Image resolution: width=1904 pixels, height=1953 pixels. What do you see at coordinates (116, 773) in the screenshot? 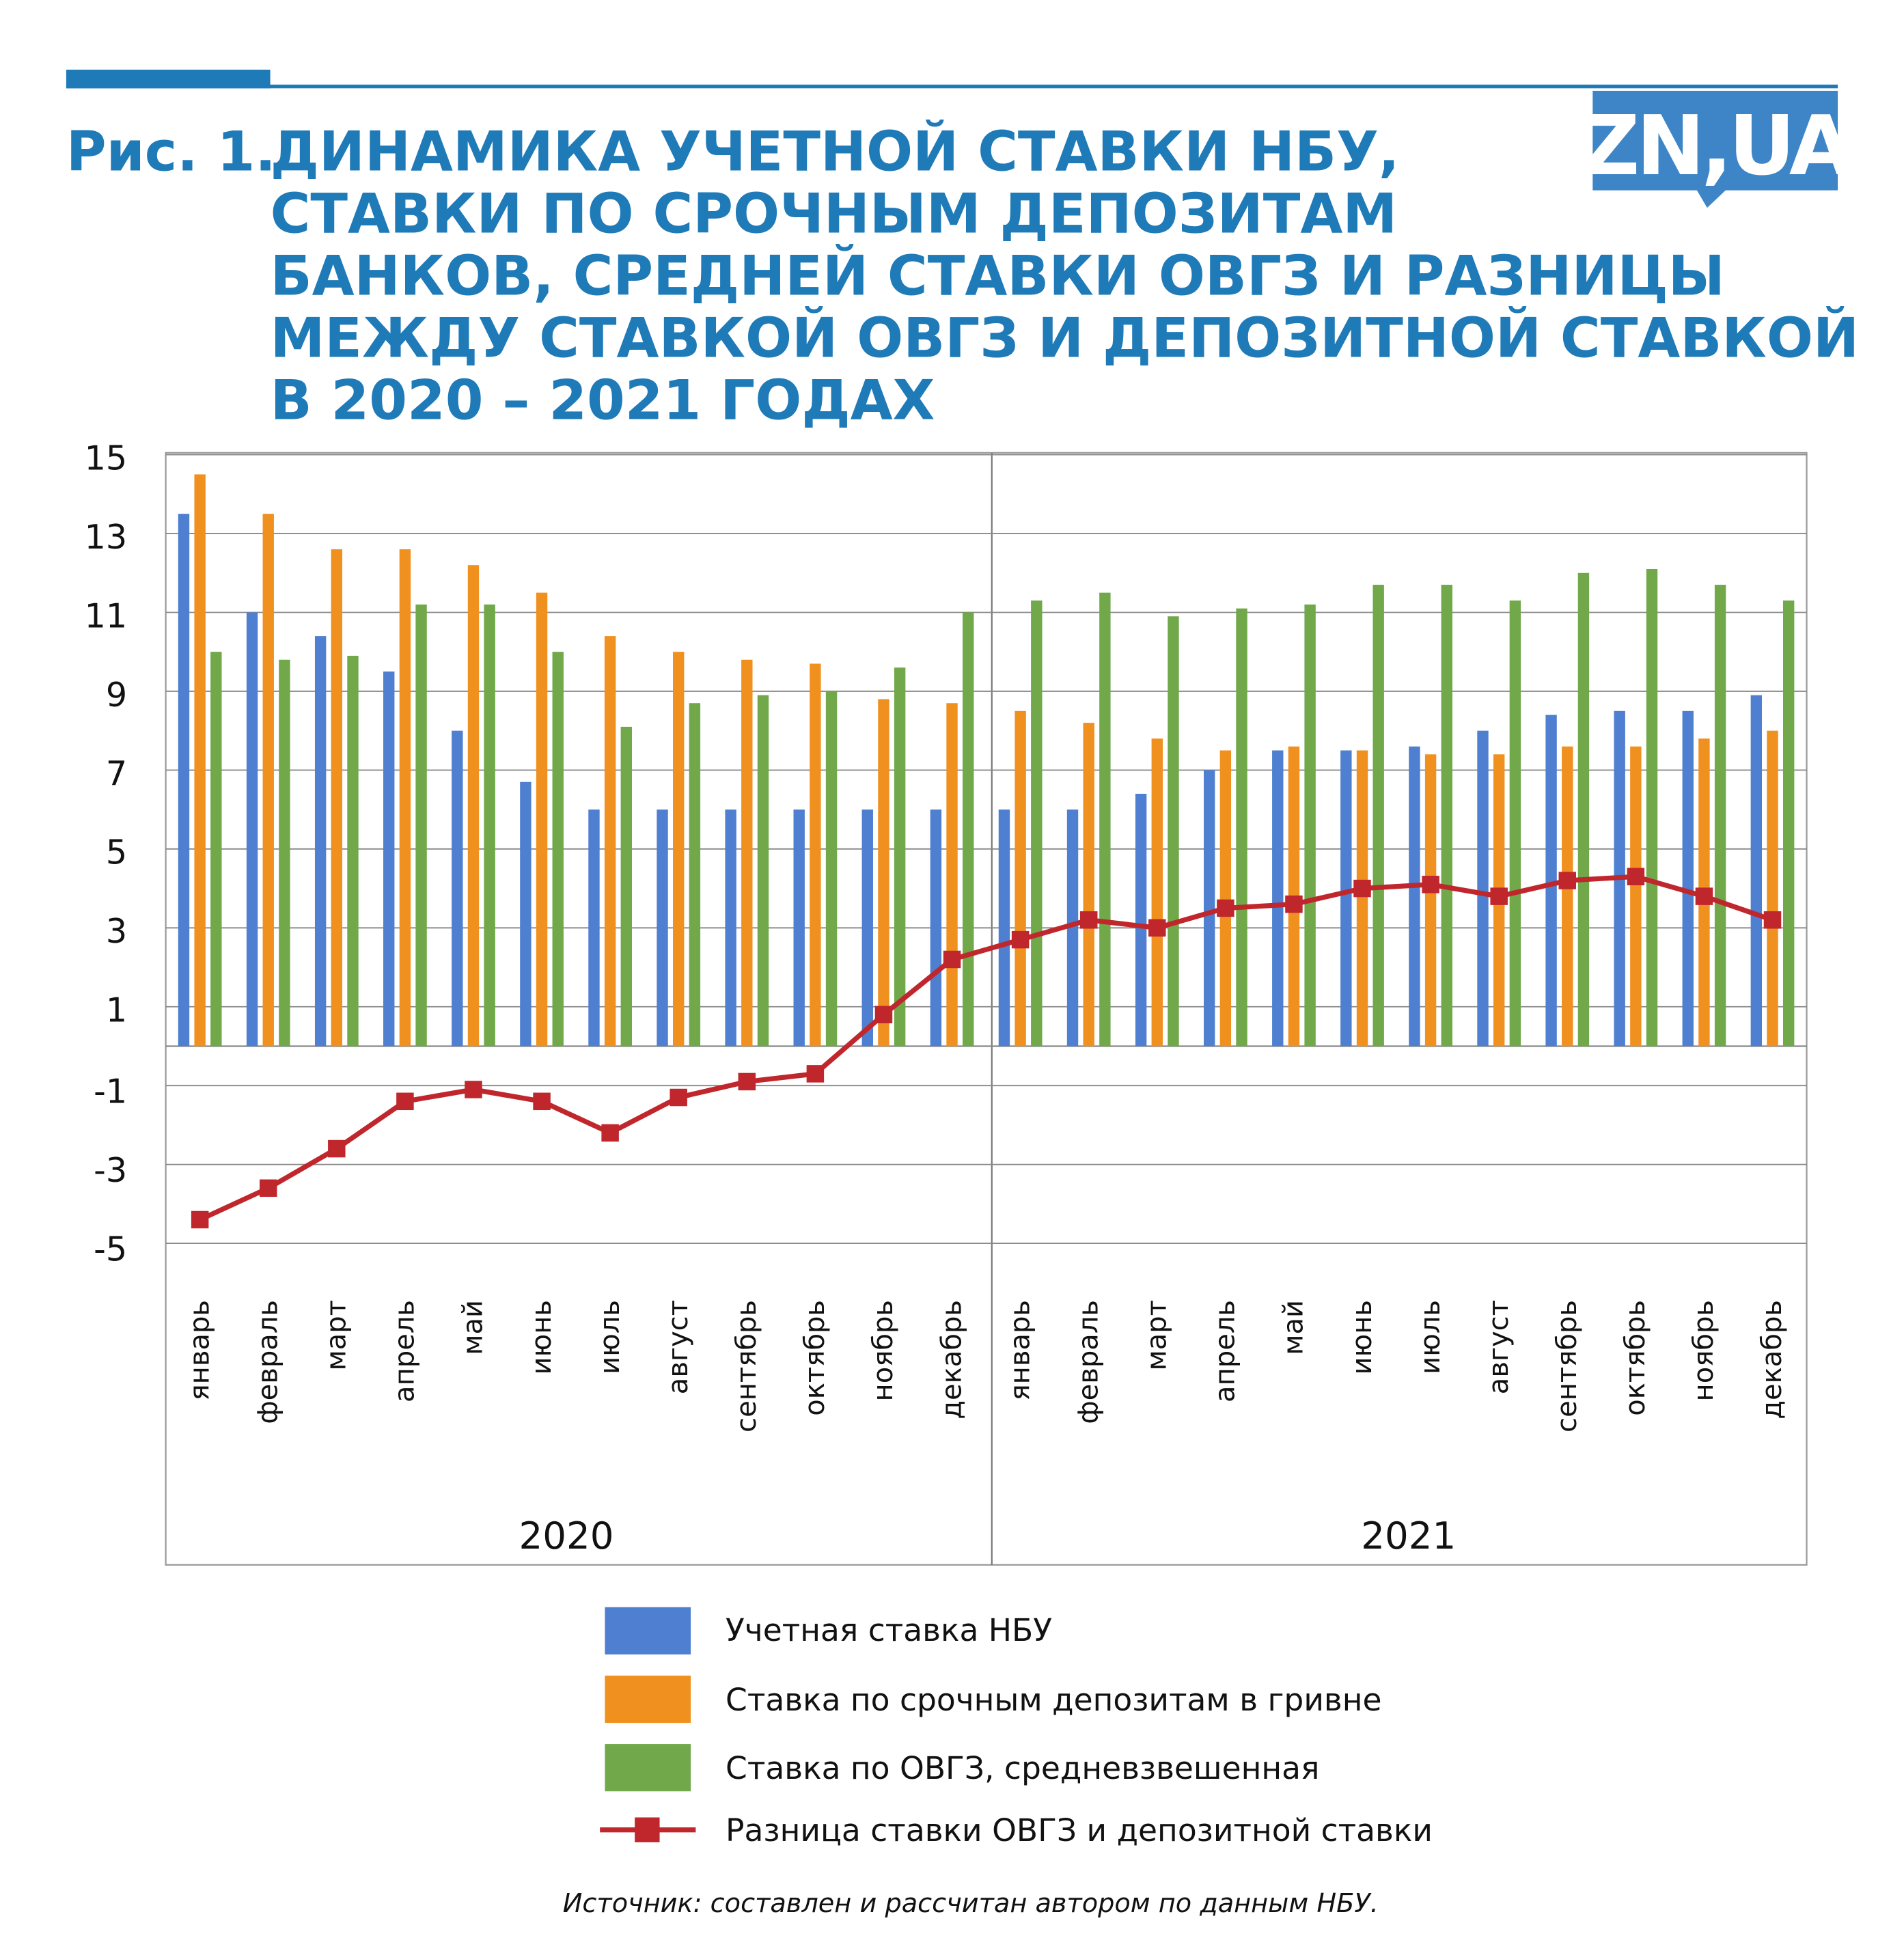
I see `y-tick-label: 7` at bounding box center [116, 773].